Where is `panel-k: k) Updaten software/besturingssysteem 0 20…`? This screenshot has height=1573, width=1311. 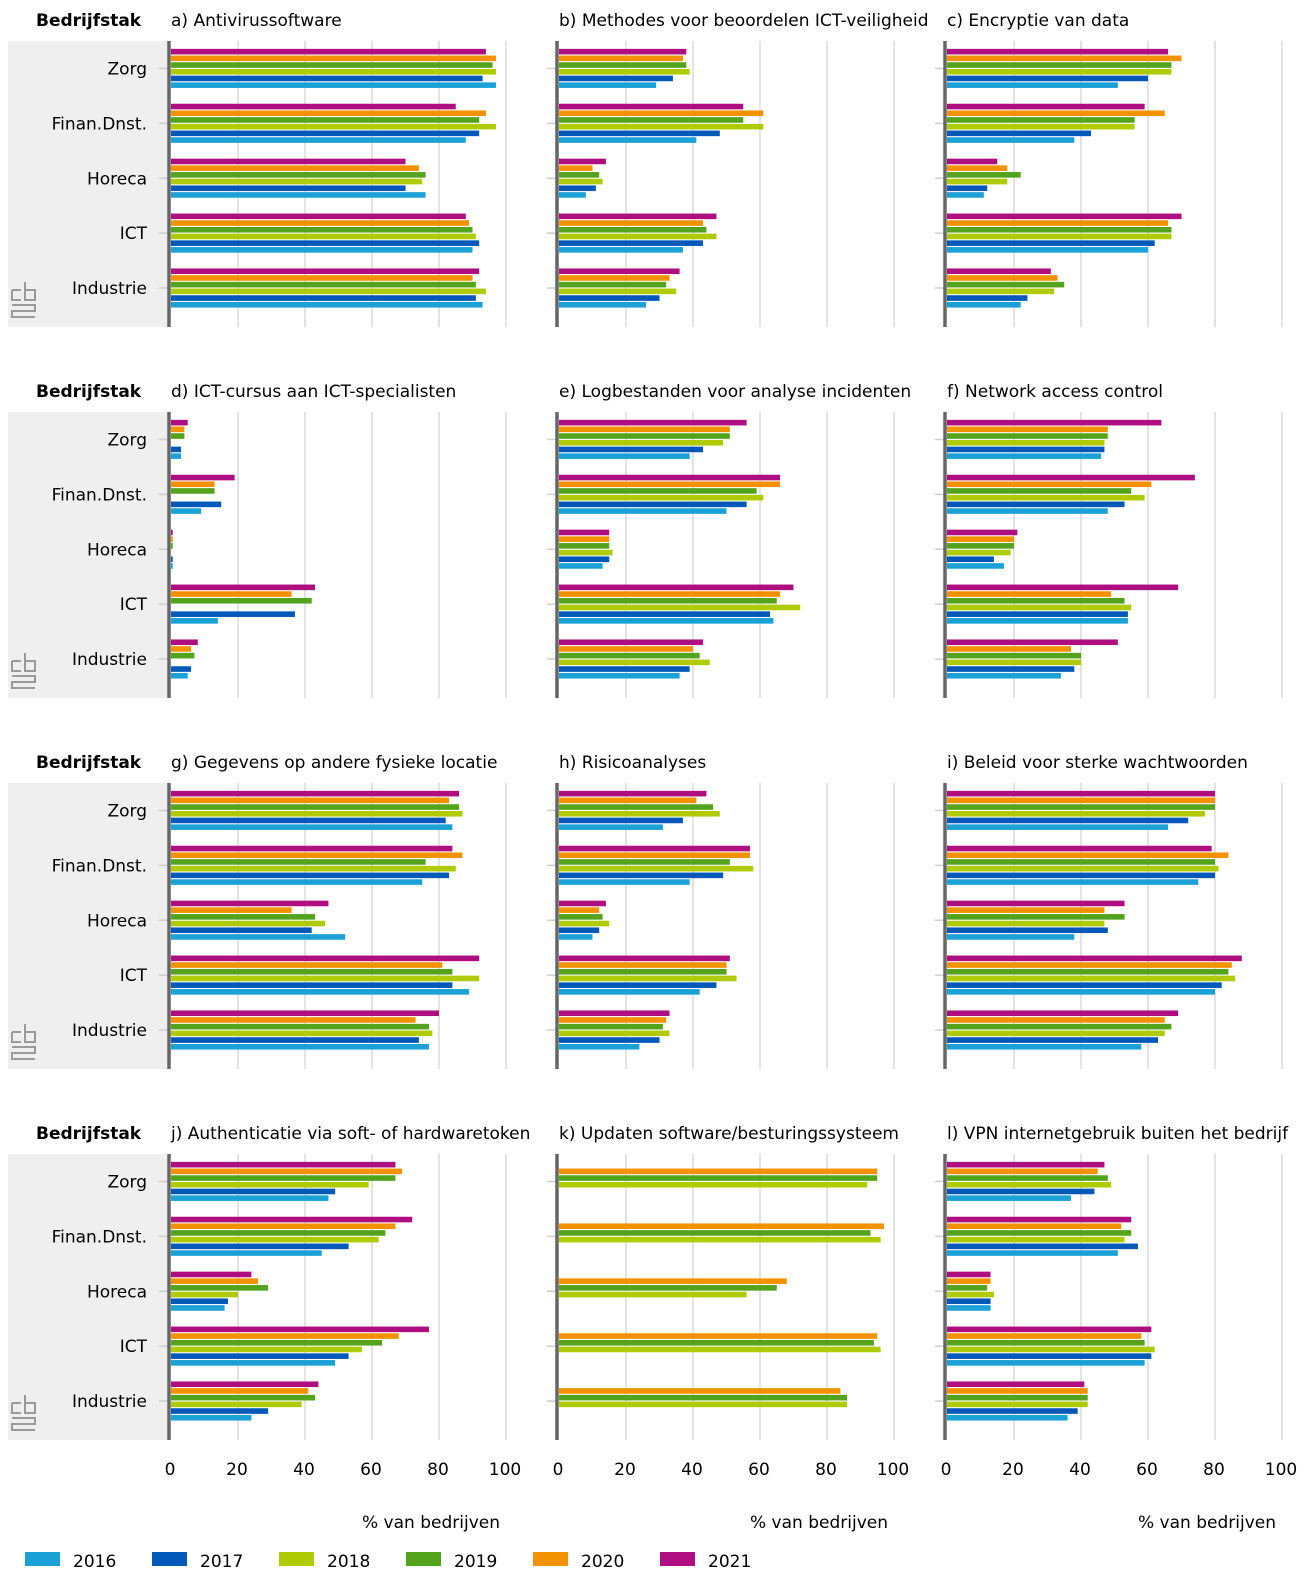 panel-k: k) Updaten software/besturingssysteem 0 20… is located at coordinates (728, 1328).